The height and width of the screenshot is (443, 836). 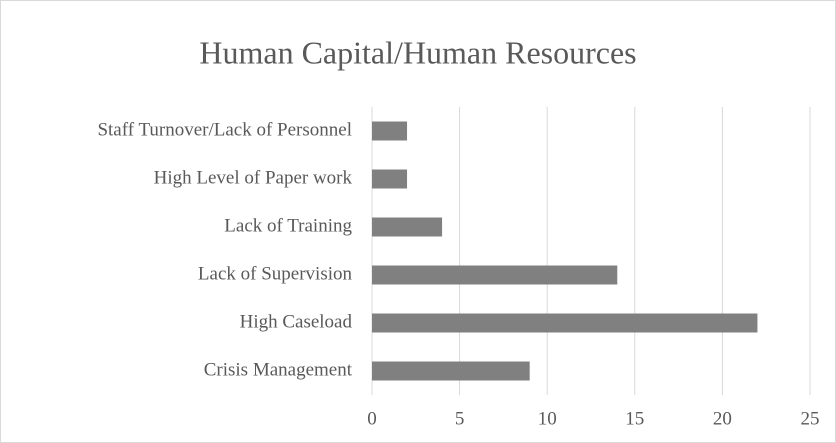 What do you see at coordinates (278, 369) in the screenshot?
I see `y-tick-label: Crisis Management` at bounding box center [278, 369].